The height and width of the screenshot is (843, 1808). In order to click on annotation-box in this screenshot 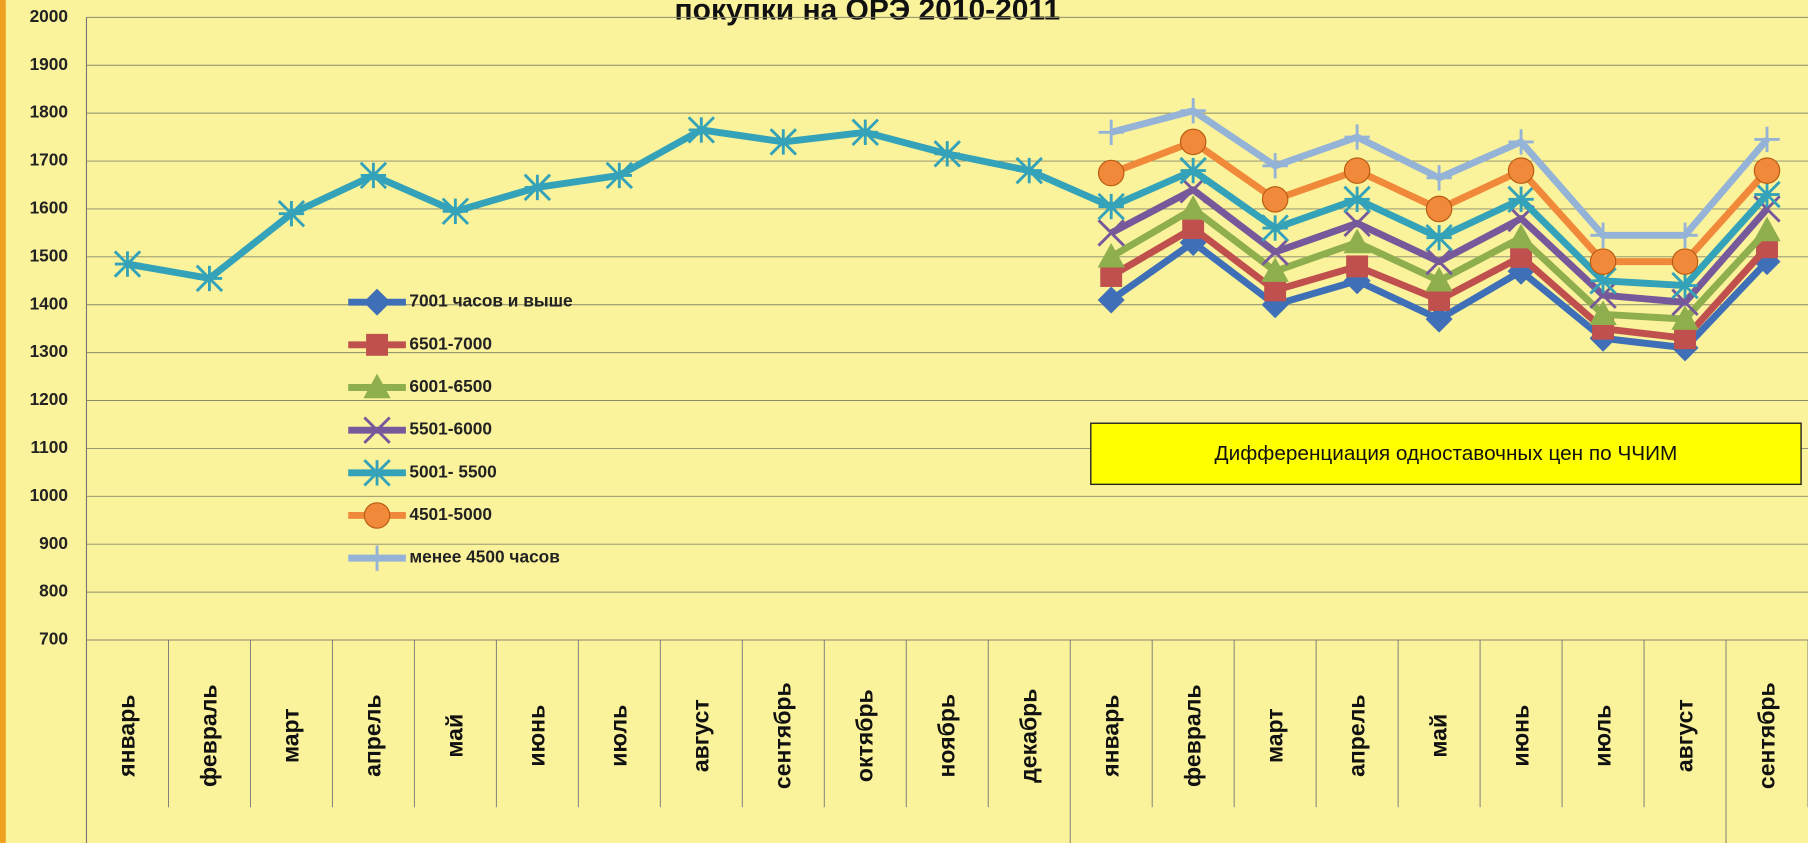, I will do `click(1446, 454)`.